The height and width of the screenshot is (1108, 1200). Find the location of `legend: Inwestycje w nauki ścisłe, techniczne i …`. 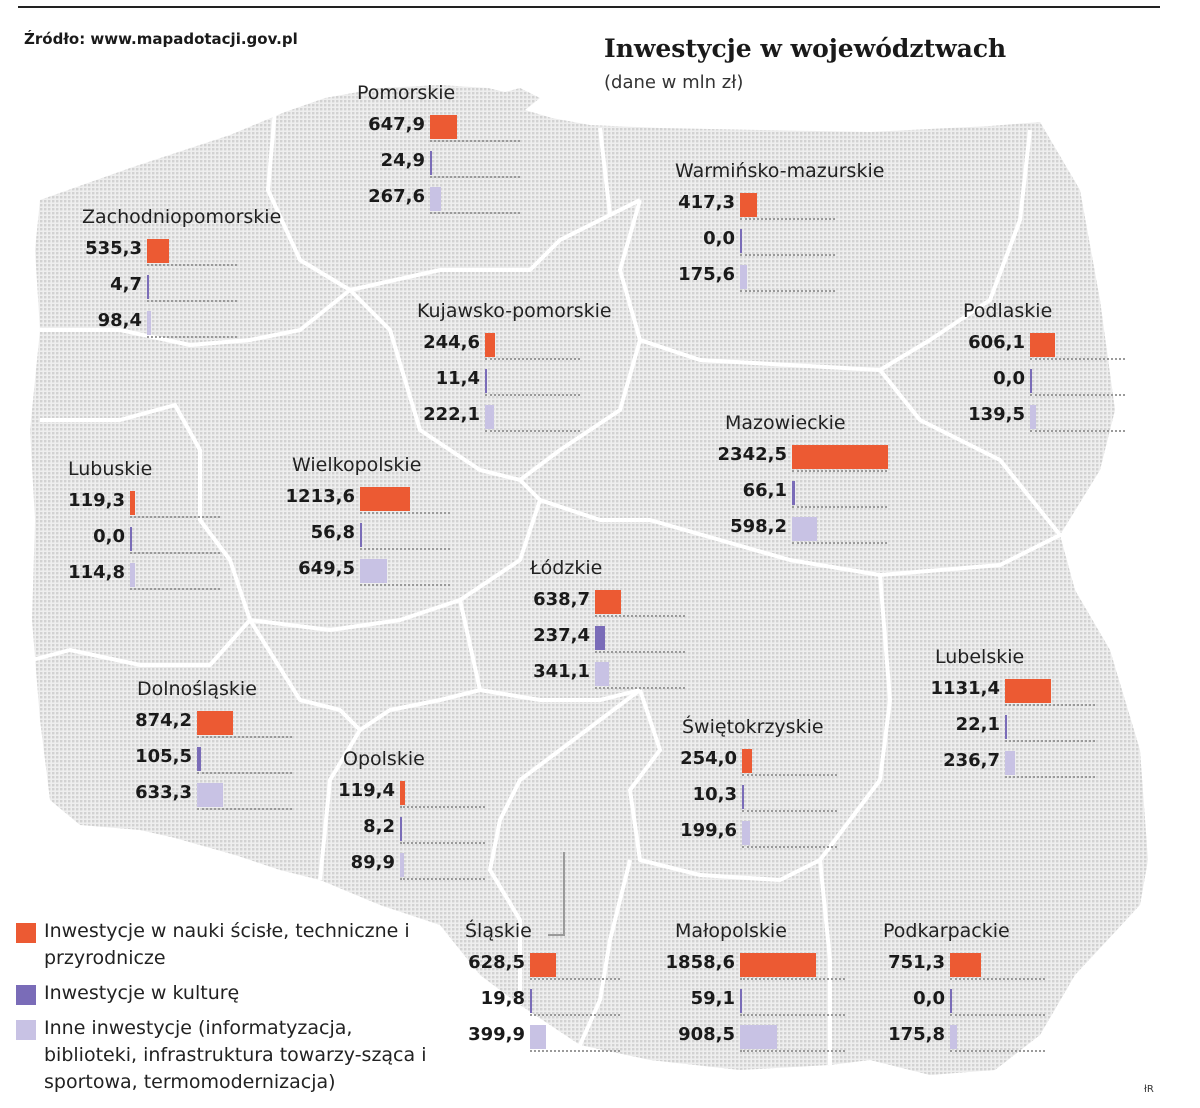

legend: Inwestycje w nauki ścisłe, techniczne i … is located at coordinates (226, 1011).